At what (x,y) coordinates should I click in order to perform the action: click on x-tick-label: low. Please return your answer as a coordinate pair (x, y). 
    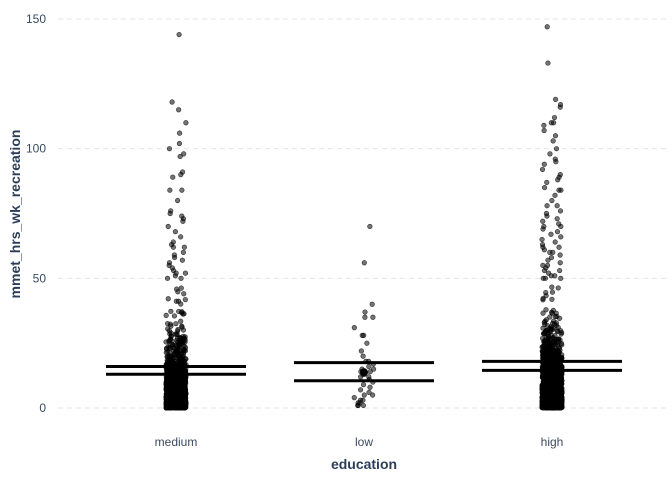
    Looking at the image, I should click on (364, 442).